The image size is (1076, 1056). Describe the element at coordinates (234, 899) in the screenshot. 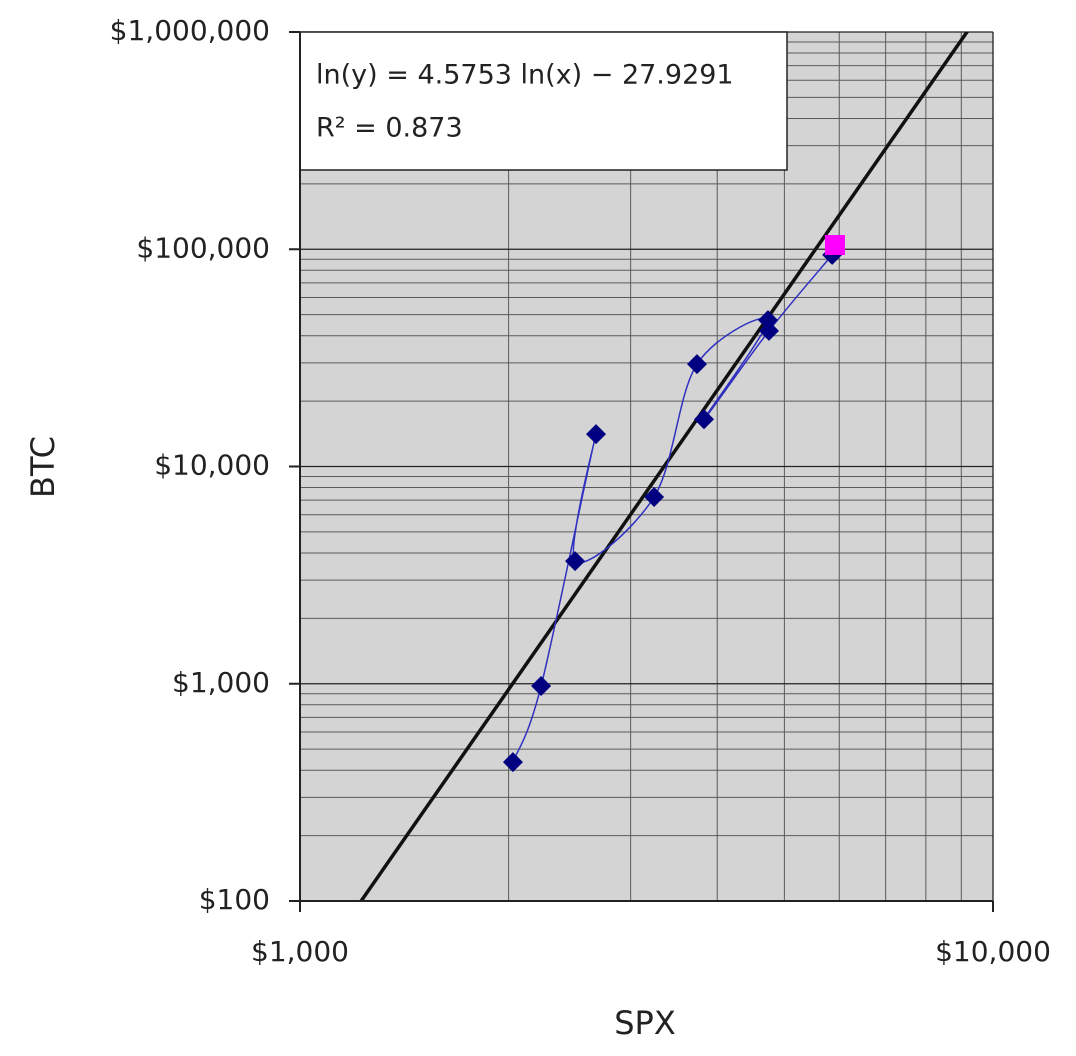

I see `y-tick-label: $100` at that location.